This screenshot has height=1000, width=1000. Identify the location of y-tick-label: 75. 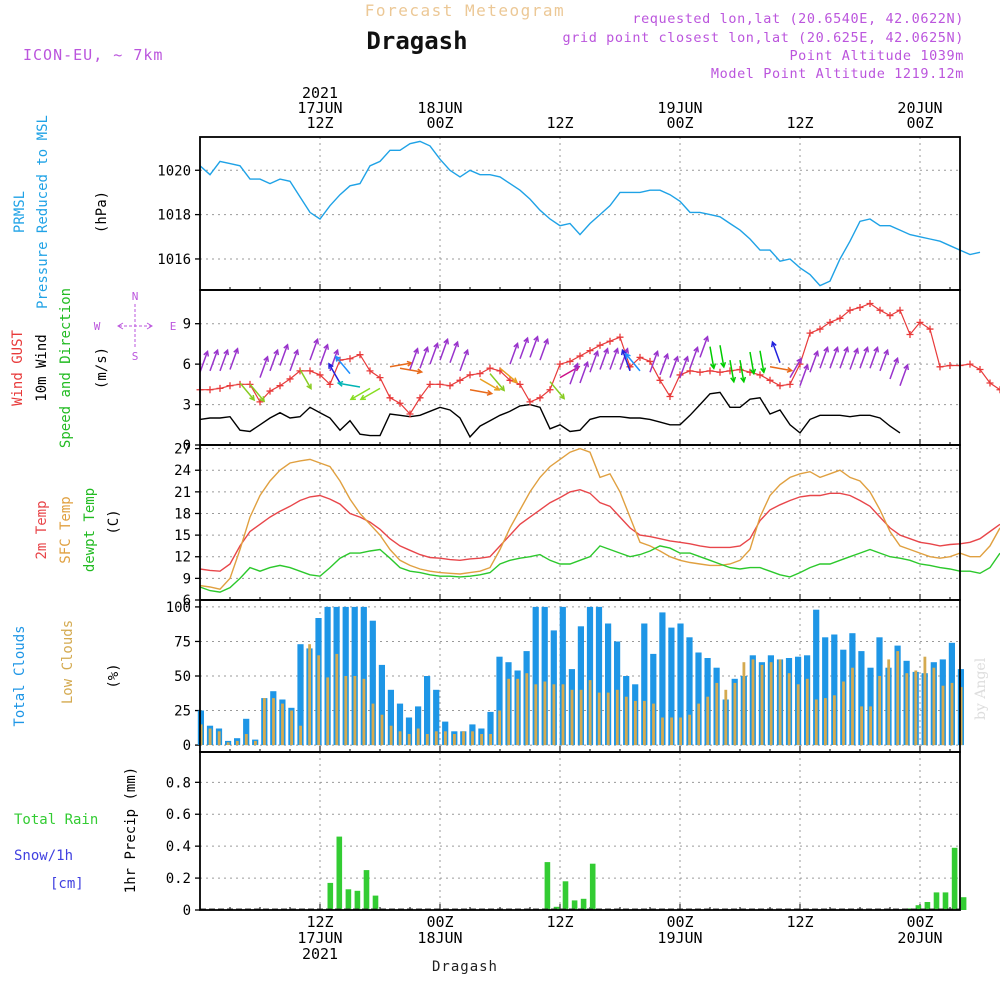
(182, 642).